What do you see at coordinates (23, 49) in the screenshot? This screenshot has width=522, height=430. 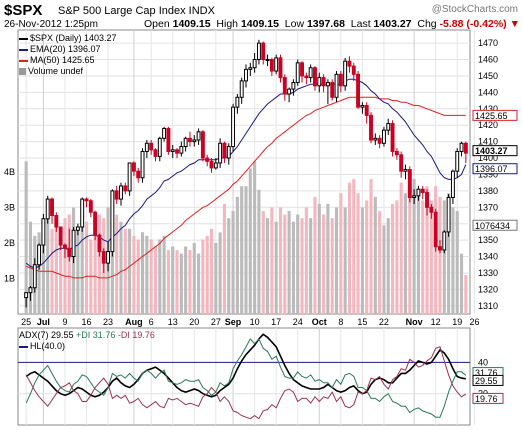 I see `ema-swatch-icon` at bounding box center [23, 49].